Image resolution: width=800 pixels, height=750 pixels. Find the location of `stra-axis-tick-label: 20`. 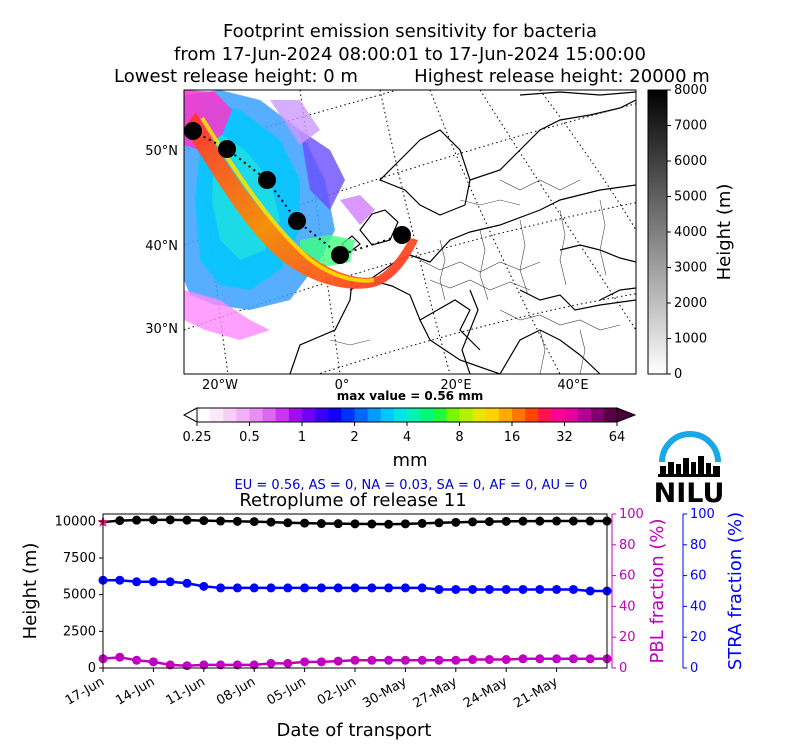

stra-axis-tick-label: 20 is located at coordinates (698, 637).